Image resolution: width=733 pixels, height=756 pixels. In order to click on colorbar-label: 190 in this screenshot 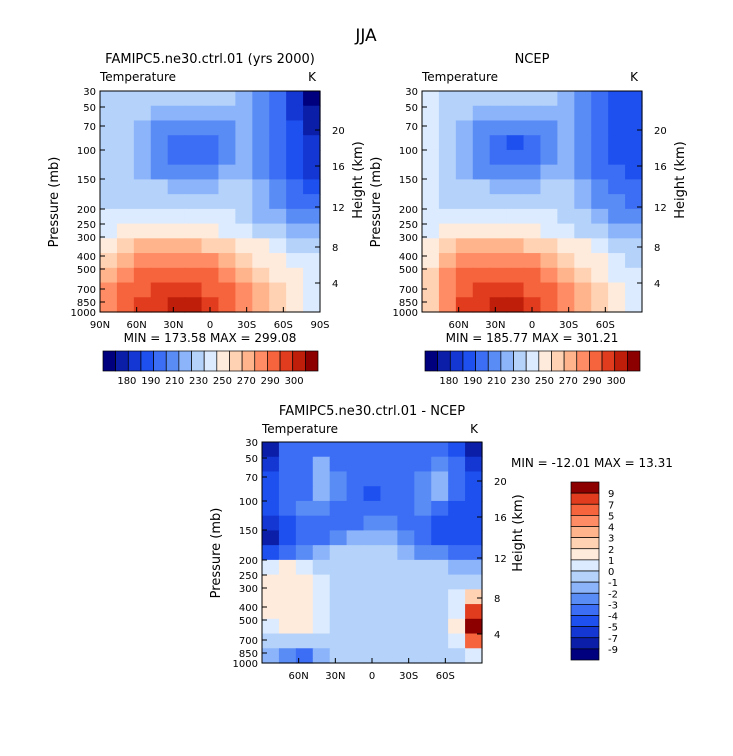, I will do `click(472, 381)`.